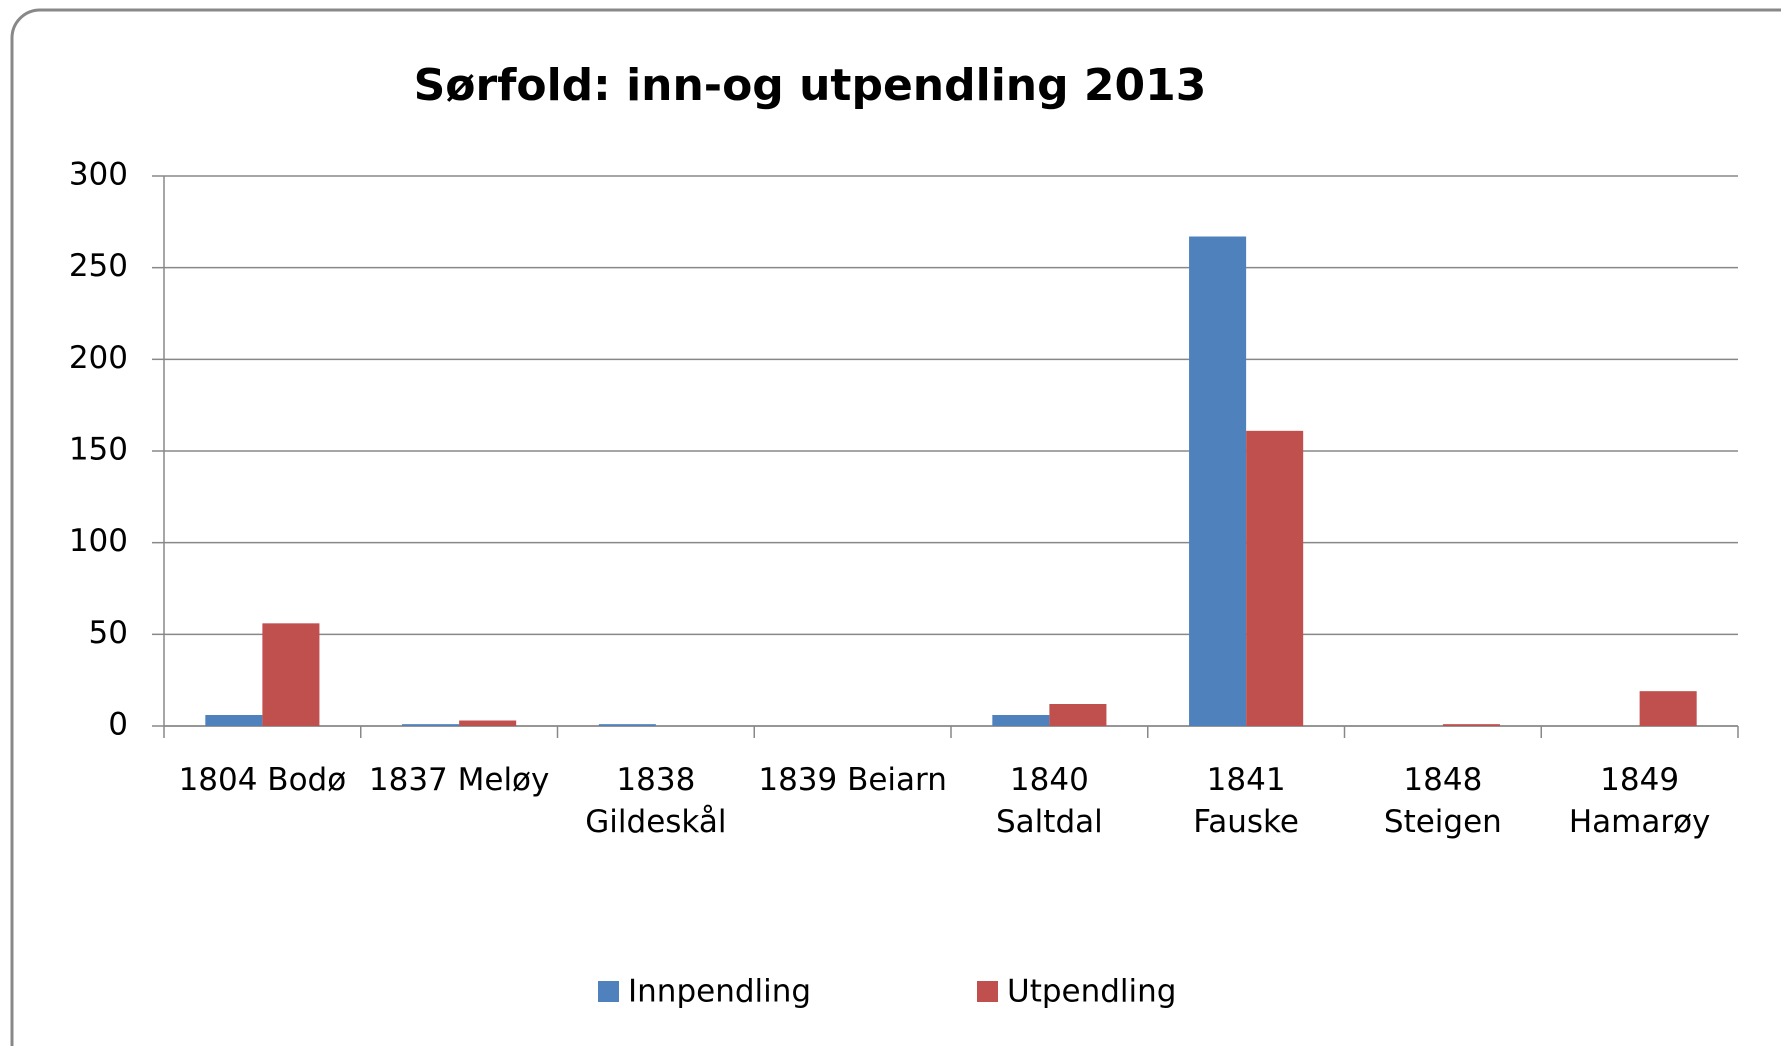 The height and width of the screenshot is (1046, 1781). Describe the element at coordinates (98, 175) in the screenshot. I see `y-tick-label: 300` at that location.